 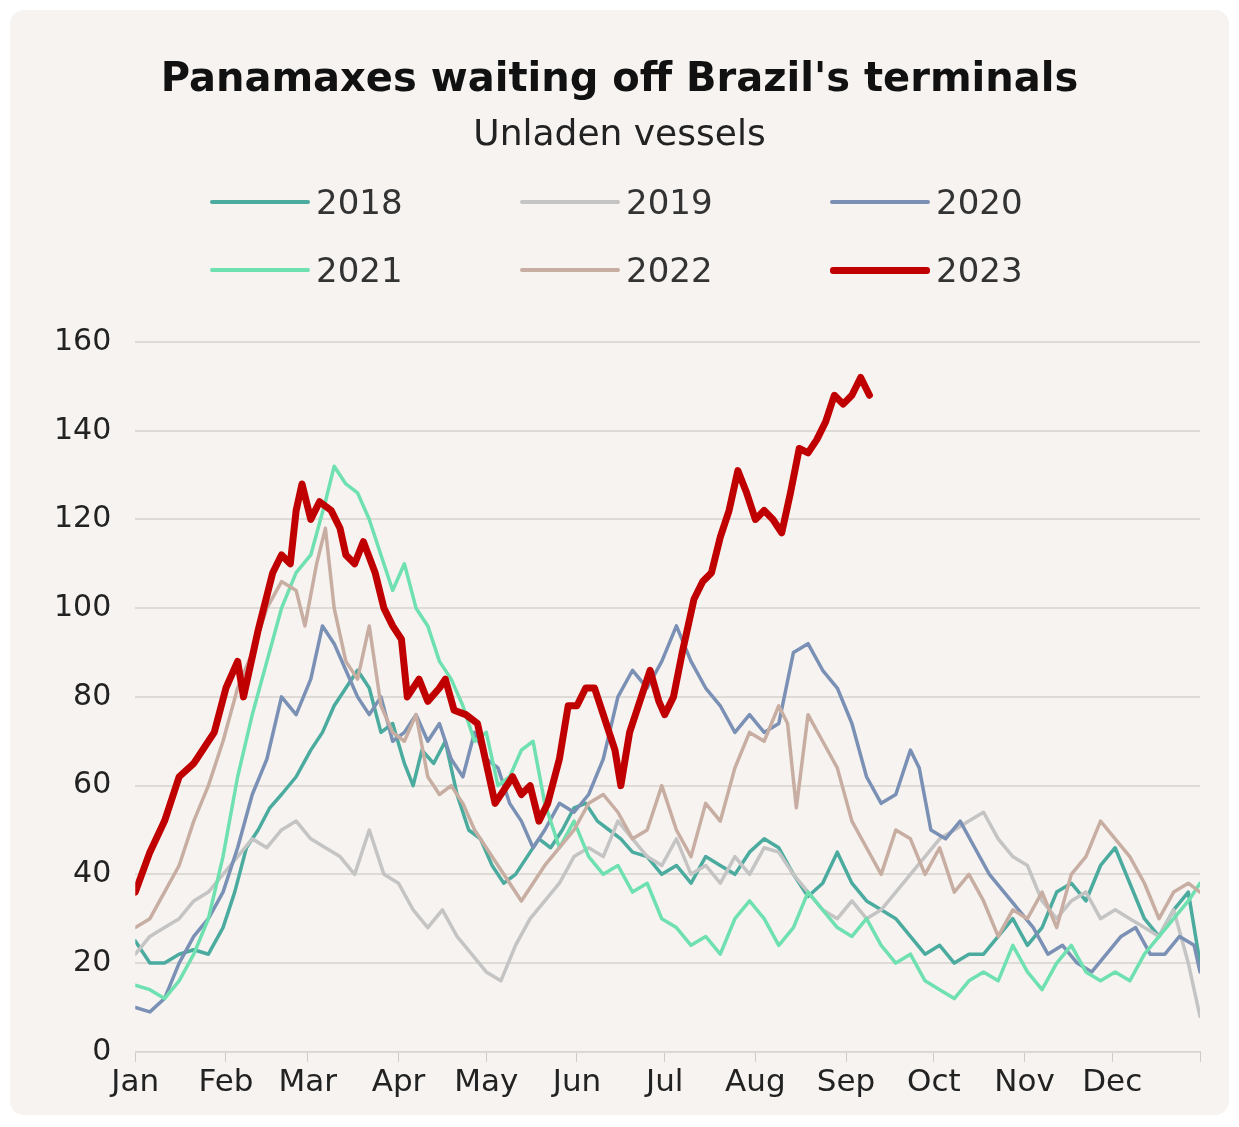 What do you see at coordinates (359, 270) in the screenshot?
I see `legend-label: 2021` at bounding box center [359, 270].